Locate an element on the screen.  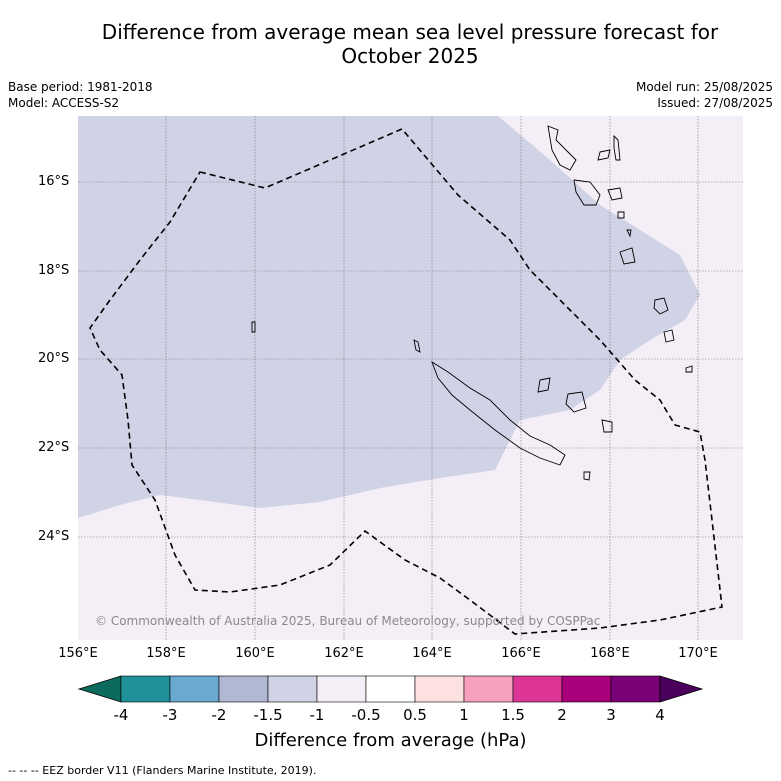
colorbar-tick: -4 is located at coordinates (121, 715).